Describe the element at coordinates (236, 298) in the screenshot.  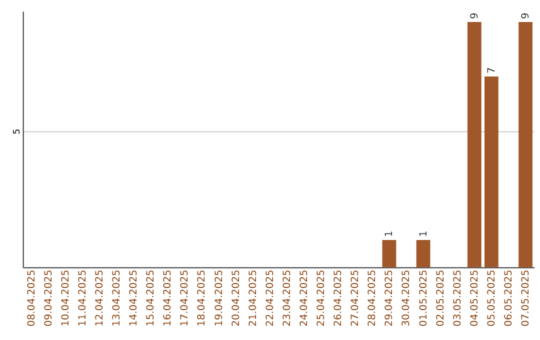
I see `x-tick-label: 20.04.2025` at that location.